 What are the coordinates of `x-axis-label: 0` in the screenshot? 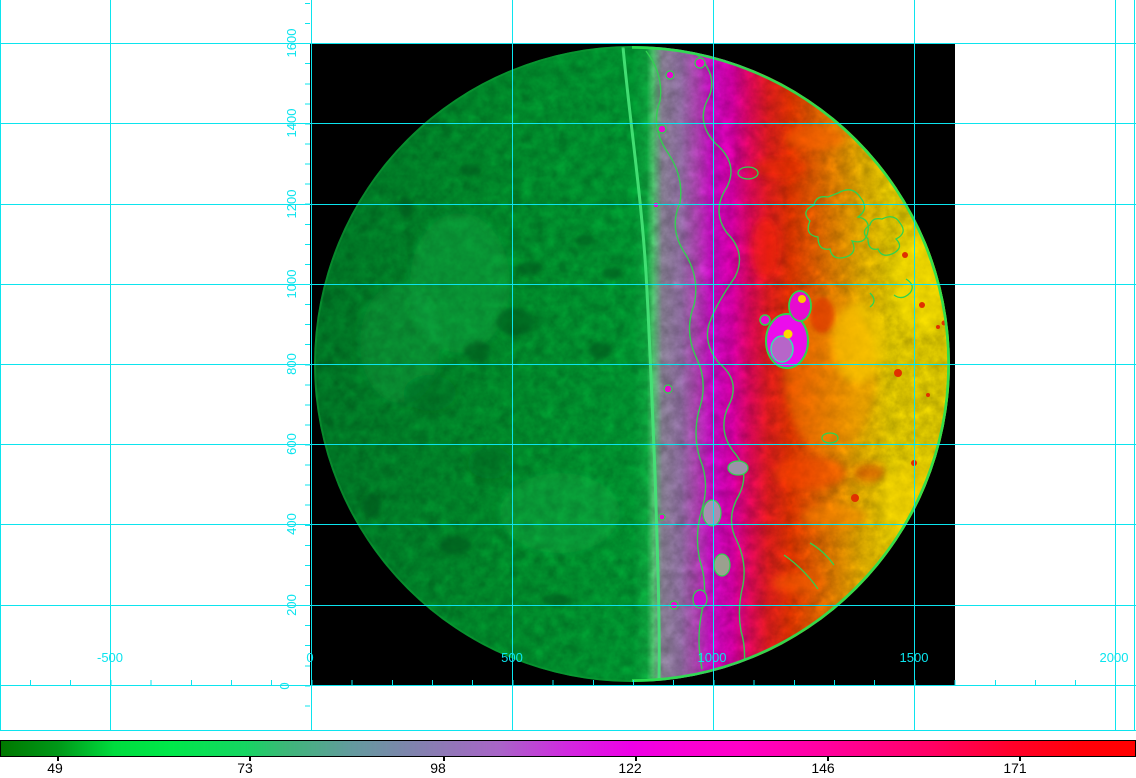 It's located at (310, 657).